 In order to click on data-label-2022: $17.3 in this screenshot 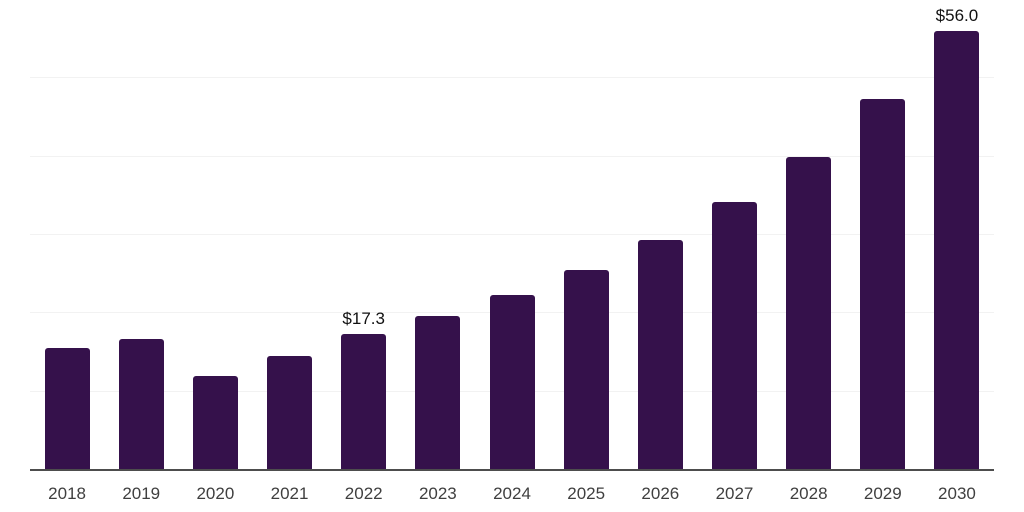, I will do `click(363, 319)`.